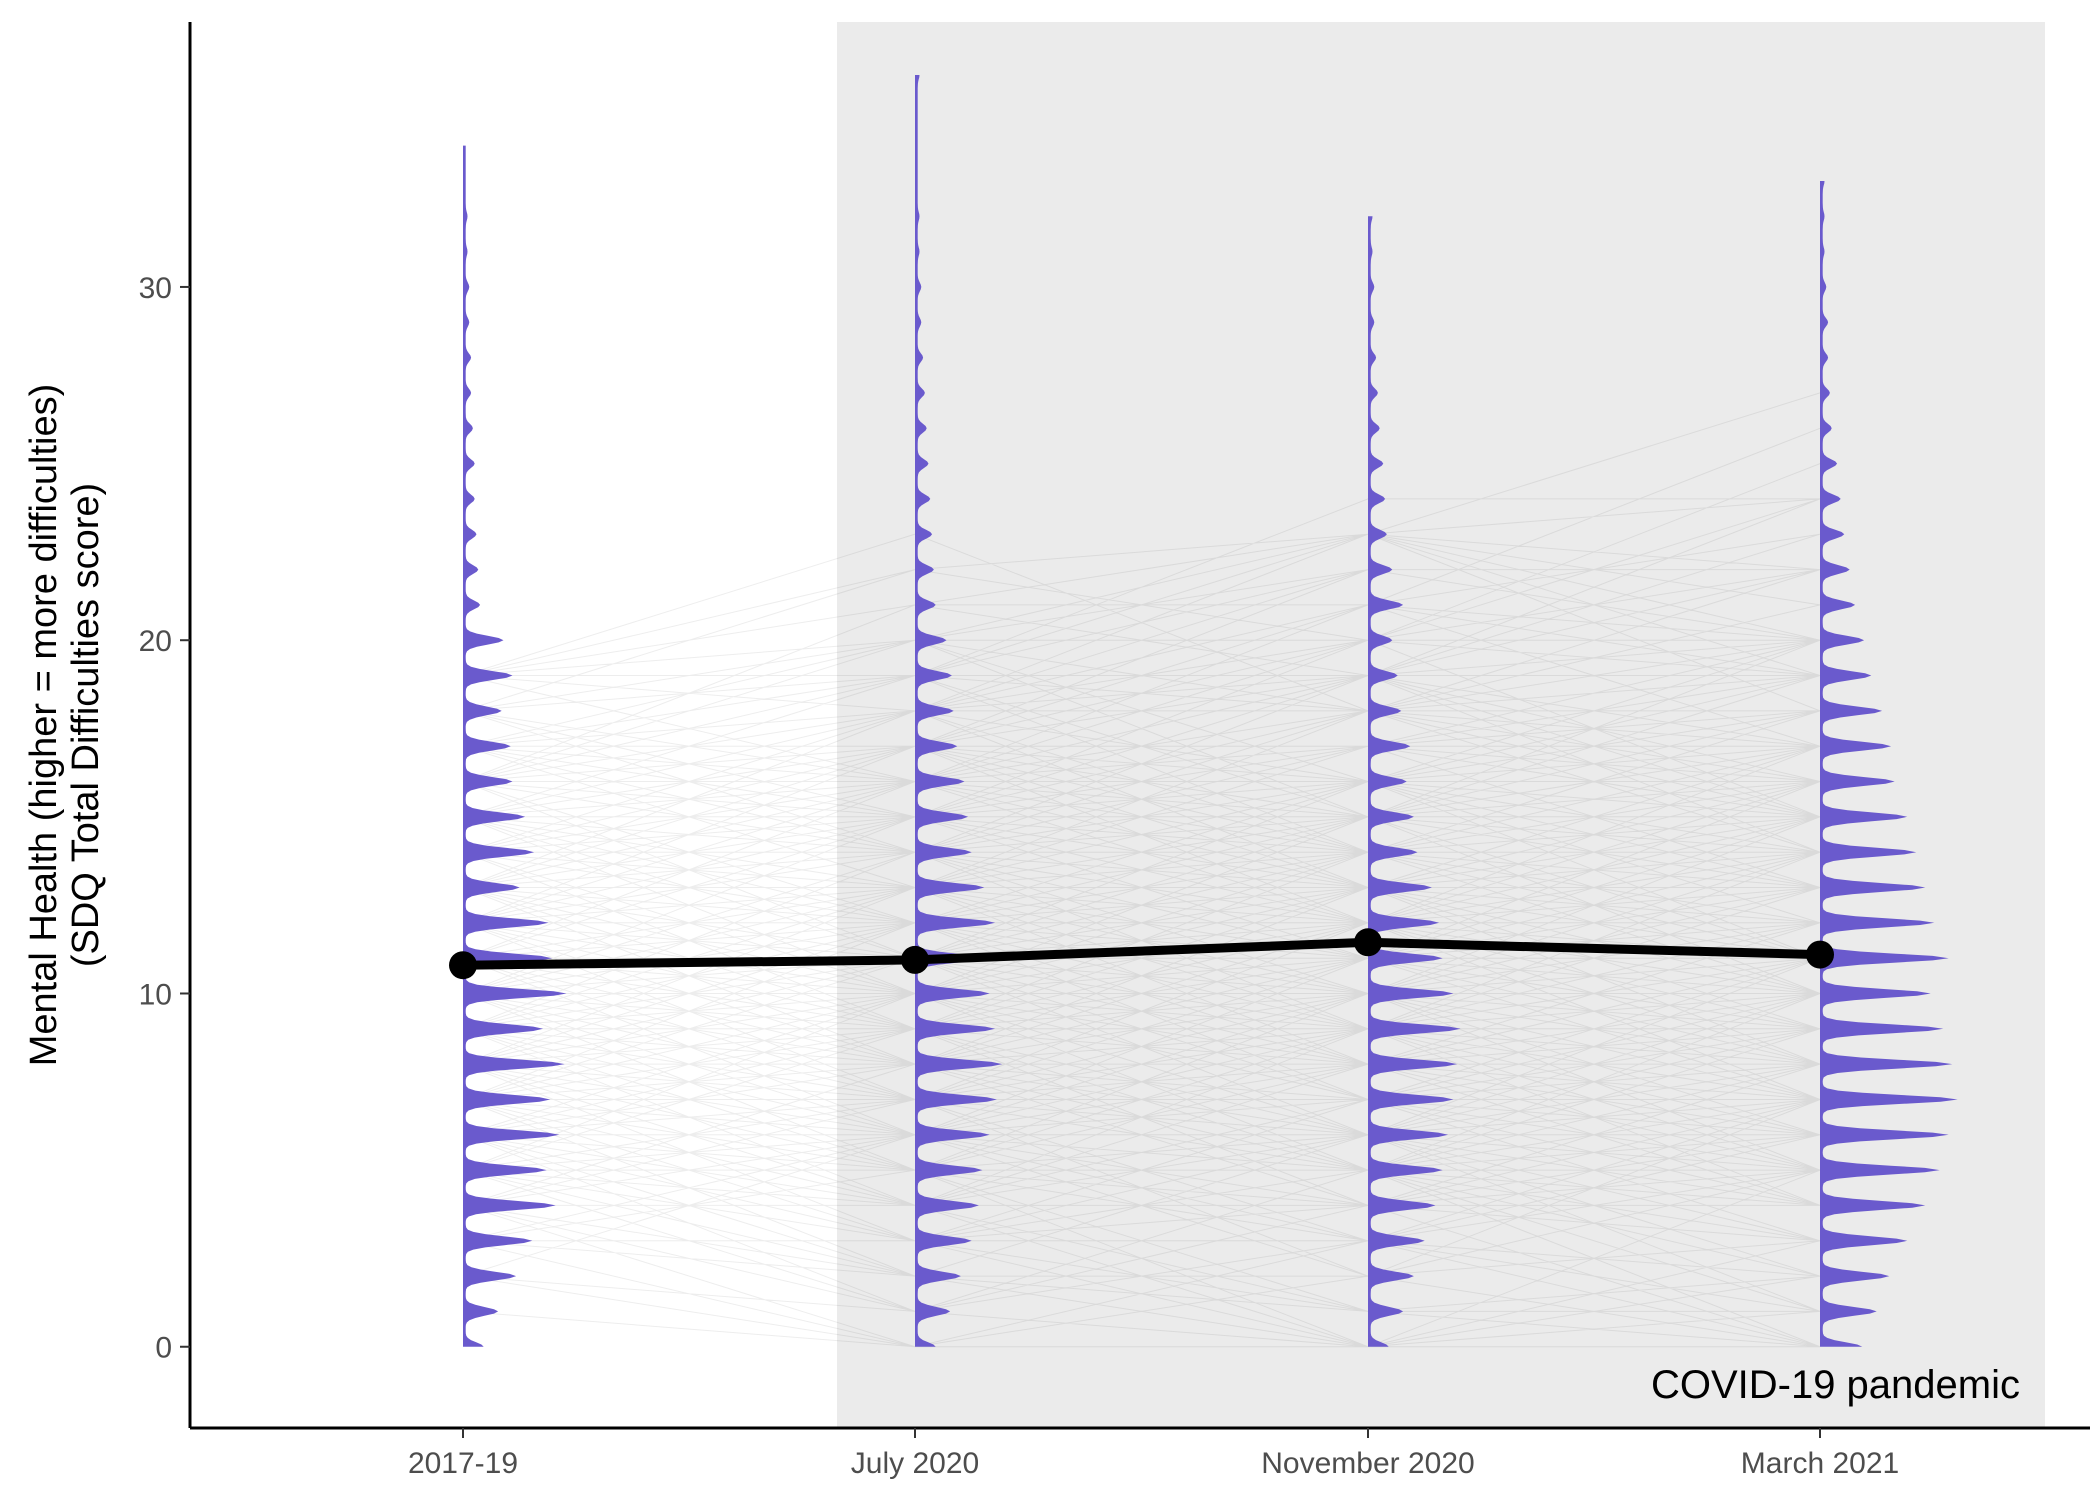 The width and height of the screenshot is (2100, 1499). Describe the element at coordinates (915, 1463) in the screenshot. I see `x-tick-label: July 2020` at that location.